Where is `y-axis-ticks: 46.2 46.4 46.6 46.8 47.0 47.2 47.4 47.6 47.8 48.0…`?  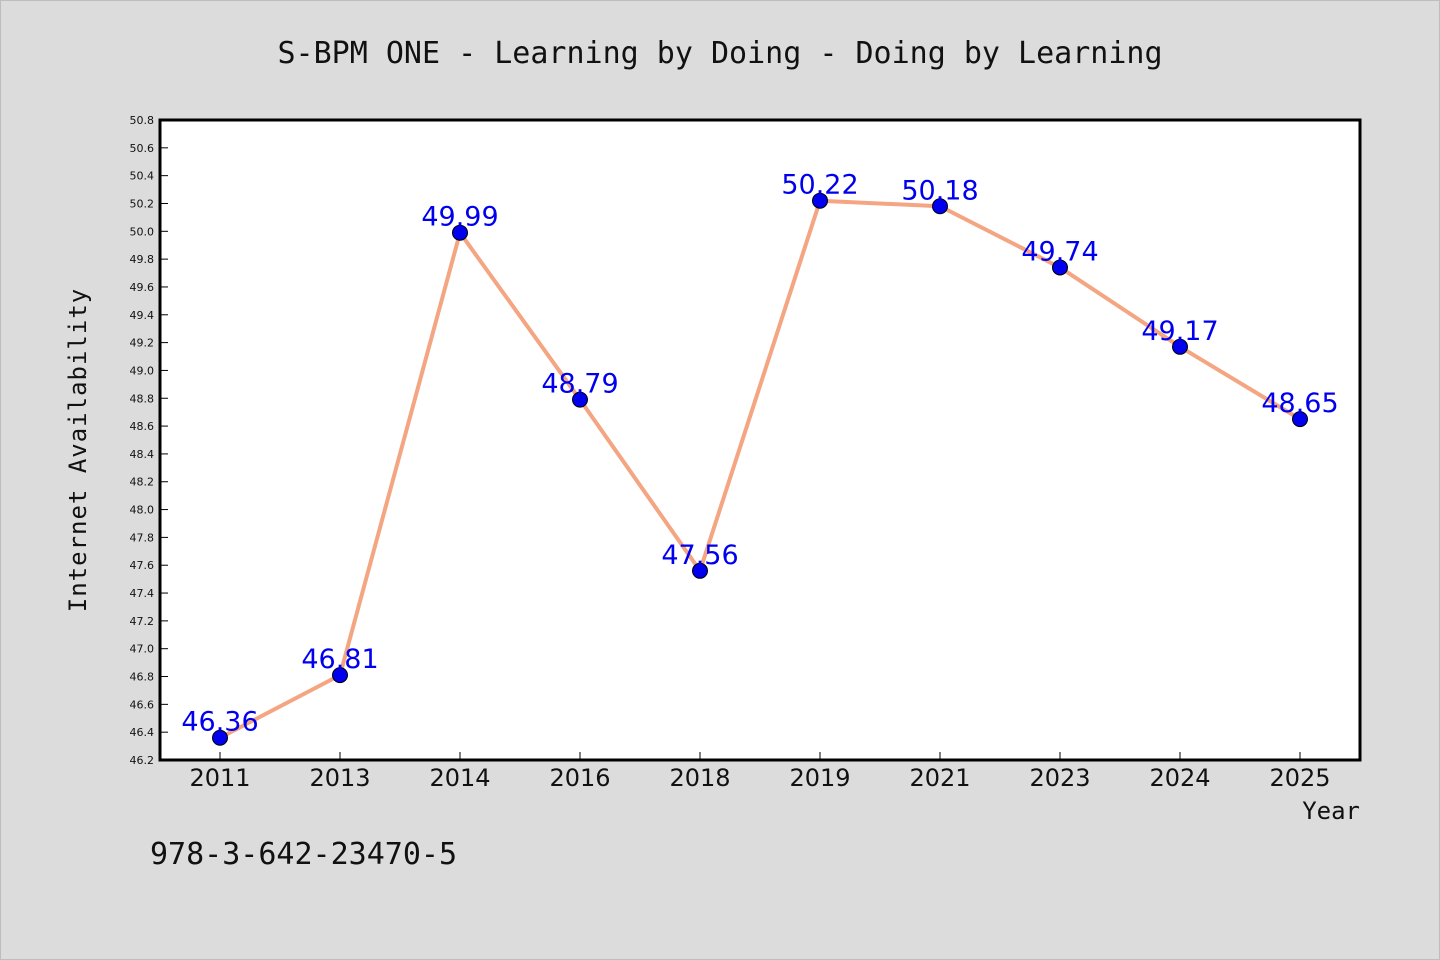 y-axis-ticks: 46.2 46.4 46.6 46.8 47.0 47.2 47.4 47.6 47.8 48.0… is located at coordinates (149, 440).